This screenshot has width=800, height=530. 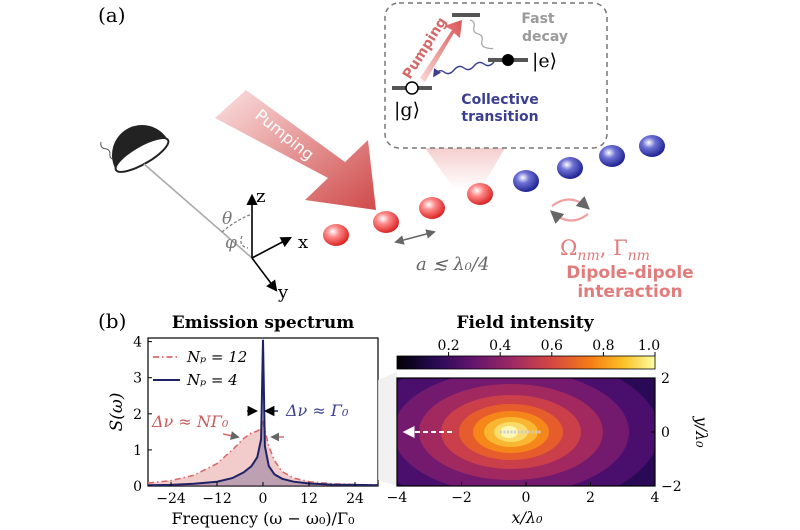 What do you see at coordinates (256, 242) in the screenshot?
I see `coordinate-axes` at bounding box center [256, 242].